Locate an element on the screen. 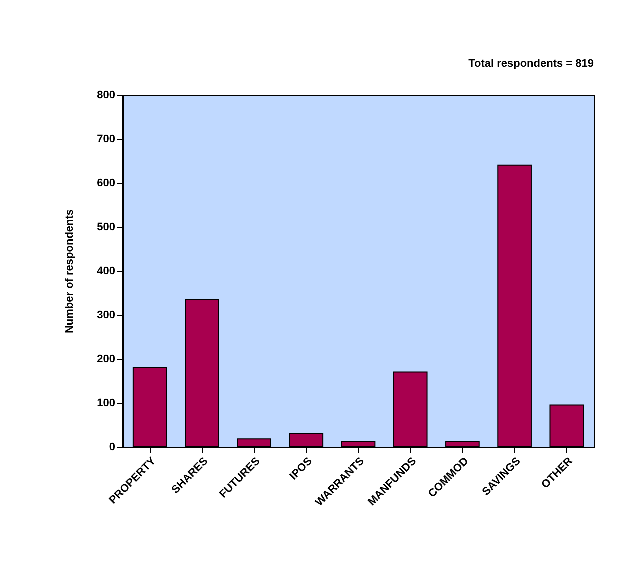  y-tick-label: 600 is located at coordinates (106, 184).